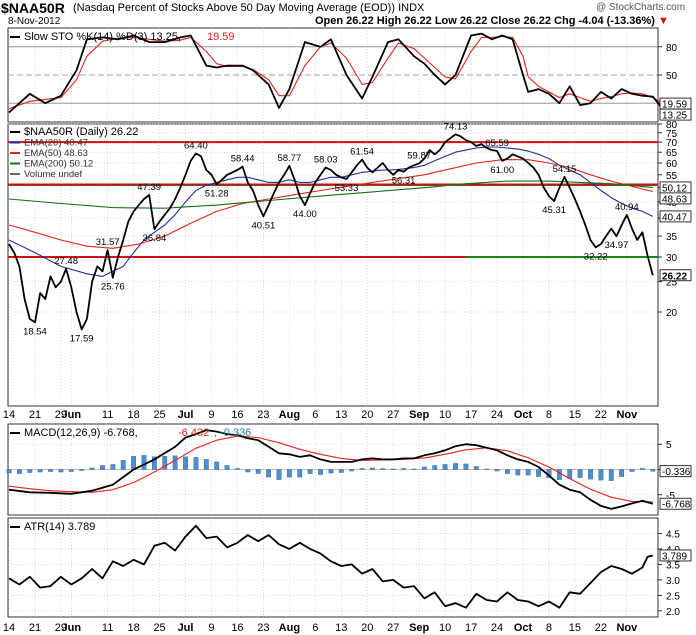  I want to click on stochastic-legend-d-value: 19.59, so click(221, 37).